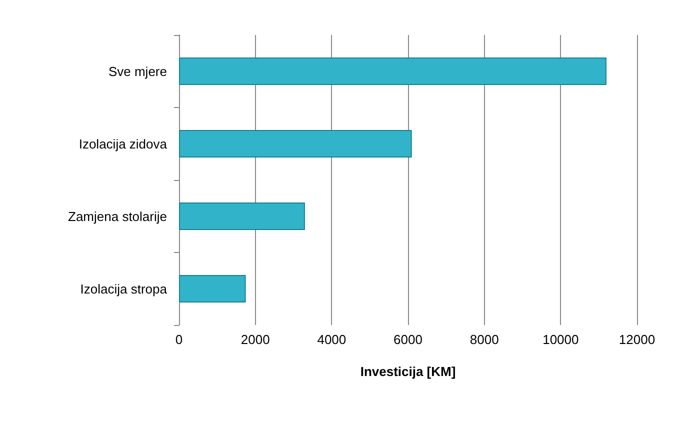 The image size is (680, 426). I want to click on x-tick-label: 8000, so click(484, 339).